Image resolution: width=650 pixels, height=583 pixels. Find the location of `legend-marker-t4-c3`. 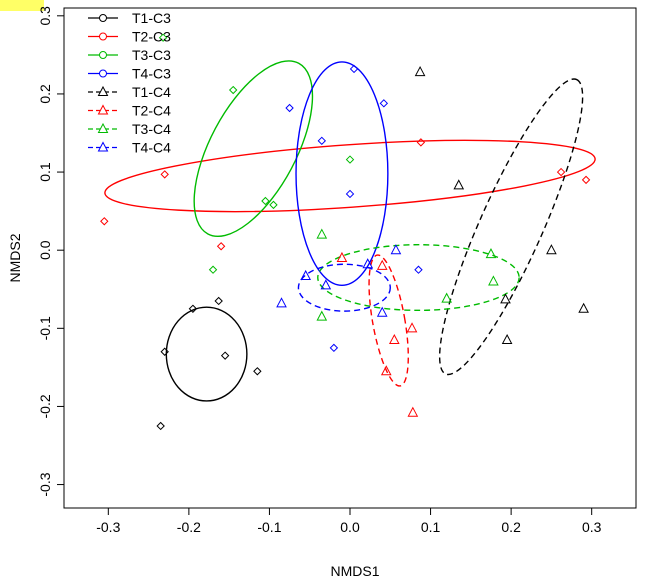

legend-marker-t4-c3 is located at coordinates (103, 73).